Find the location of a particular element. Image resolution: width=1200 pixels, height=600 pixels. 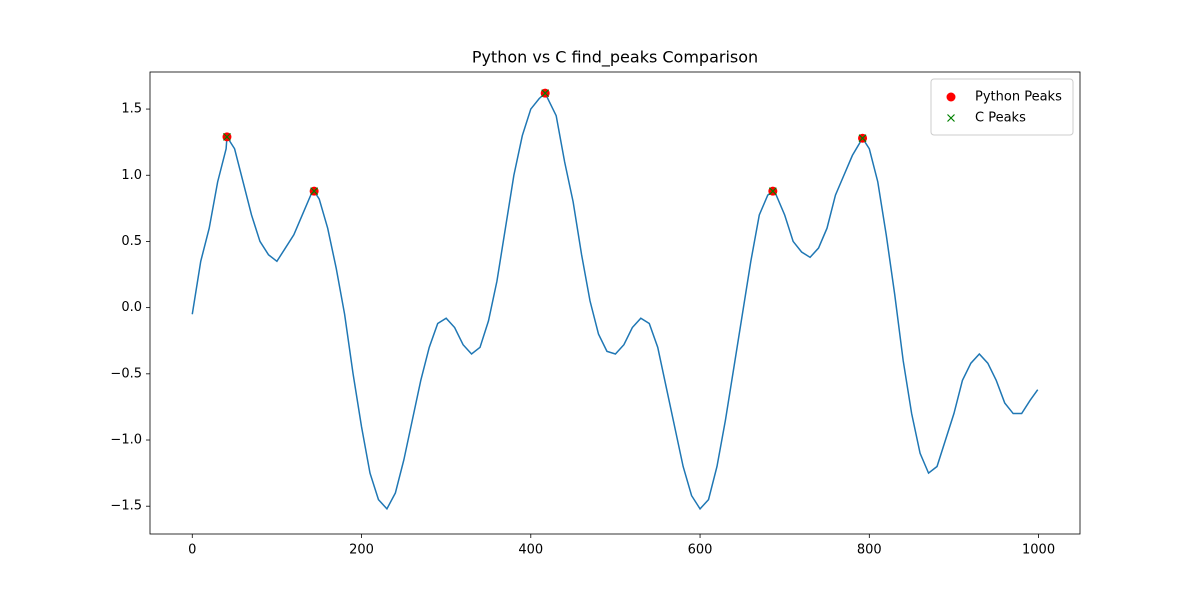

x-tick-label: 0 is located at coordinates (192, 550).